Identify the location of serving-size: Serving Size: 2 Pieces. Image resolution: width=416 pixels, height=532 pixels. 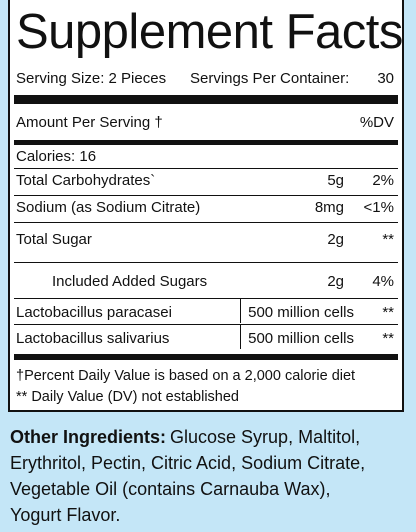
(91, 78).